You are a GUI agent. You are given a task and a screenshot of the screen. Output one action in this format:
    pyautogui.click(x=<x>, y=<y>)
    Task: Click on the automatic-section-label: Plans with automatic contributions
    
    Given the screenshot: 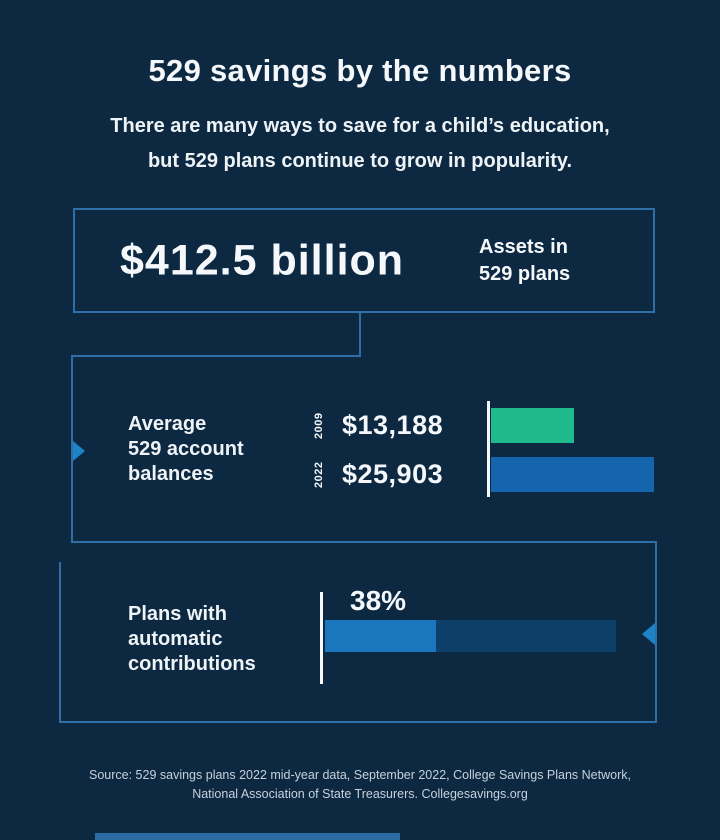 What is the action you would take?
    pyautogui.click(x=192, y=639)
    